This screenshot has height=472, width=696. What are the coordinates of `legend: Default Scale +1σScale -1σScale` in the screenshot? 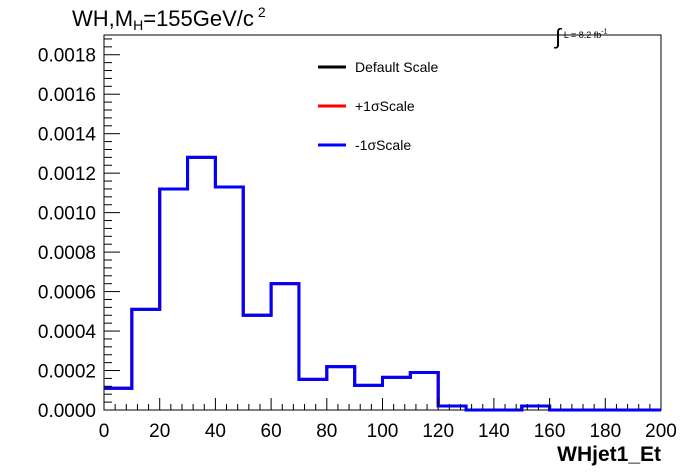 It's located at (378, 106).